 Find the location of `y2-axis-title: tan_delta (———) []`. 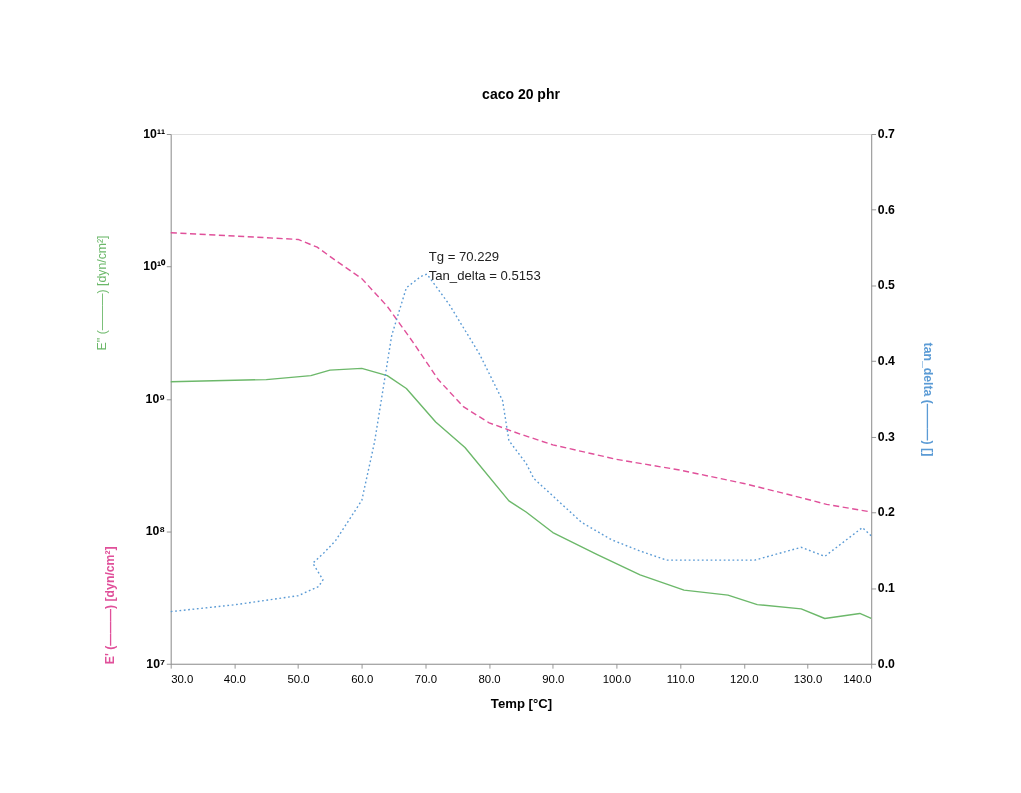

y2-axis-title: tan_delta (———) [] is located at coordinates (927, 399).